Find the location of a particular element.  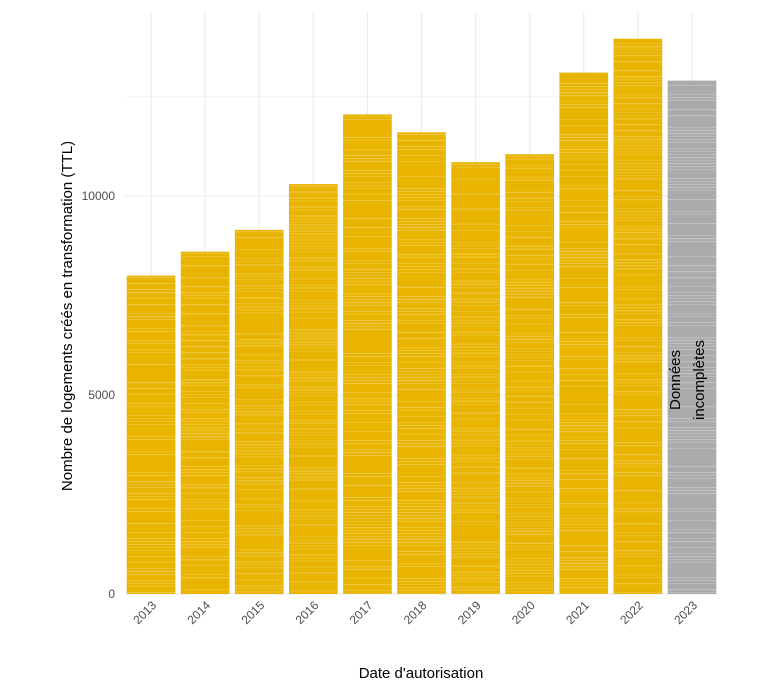

bar-2022 is located at coordinates (638, 316).